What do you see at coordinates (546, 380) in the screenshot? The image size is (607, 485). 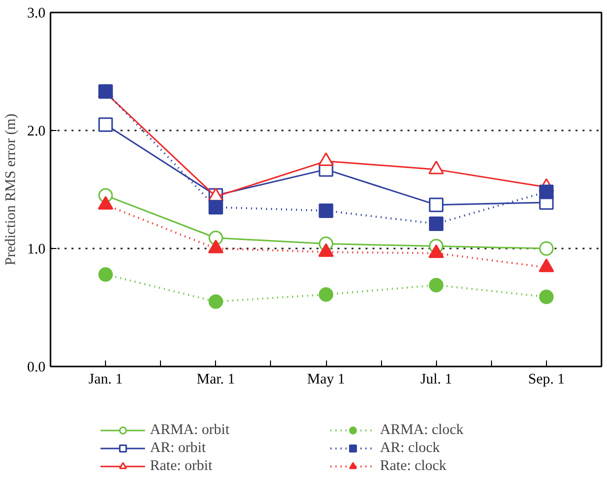 I see `x-tick-label: Sep. 1` at bounding box center [546, 380].